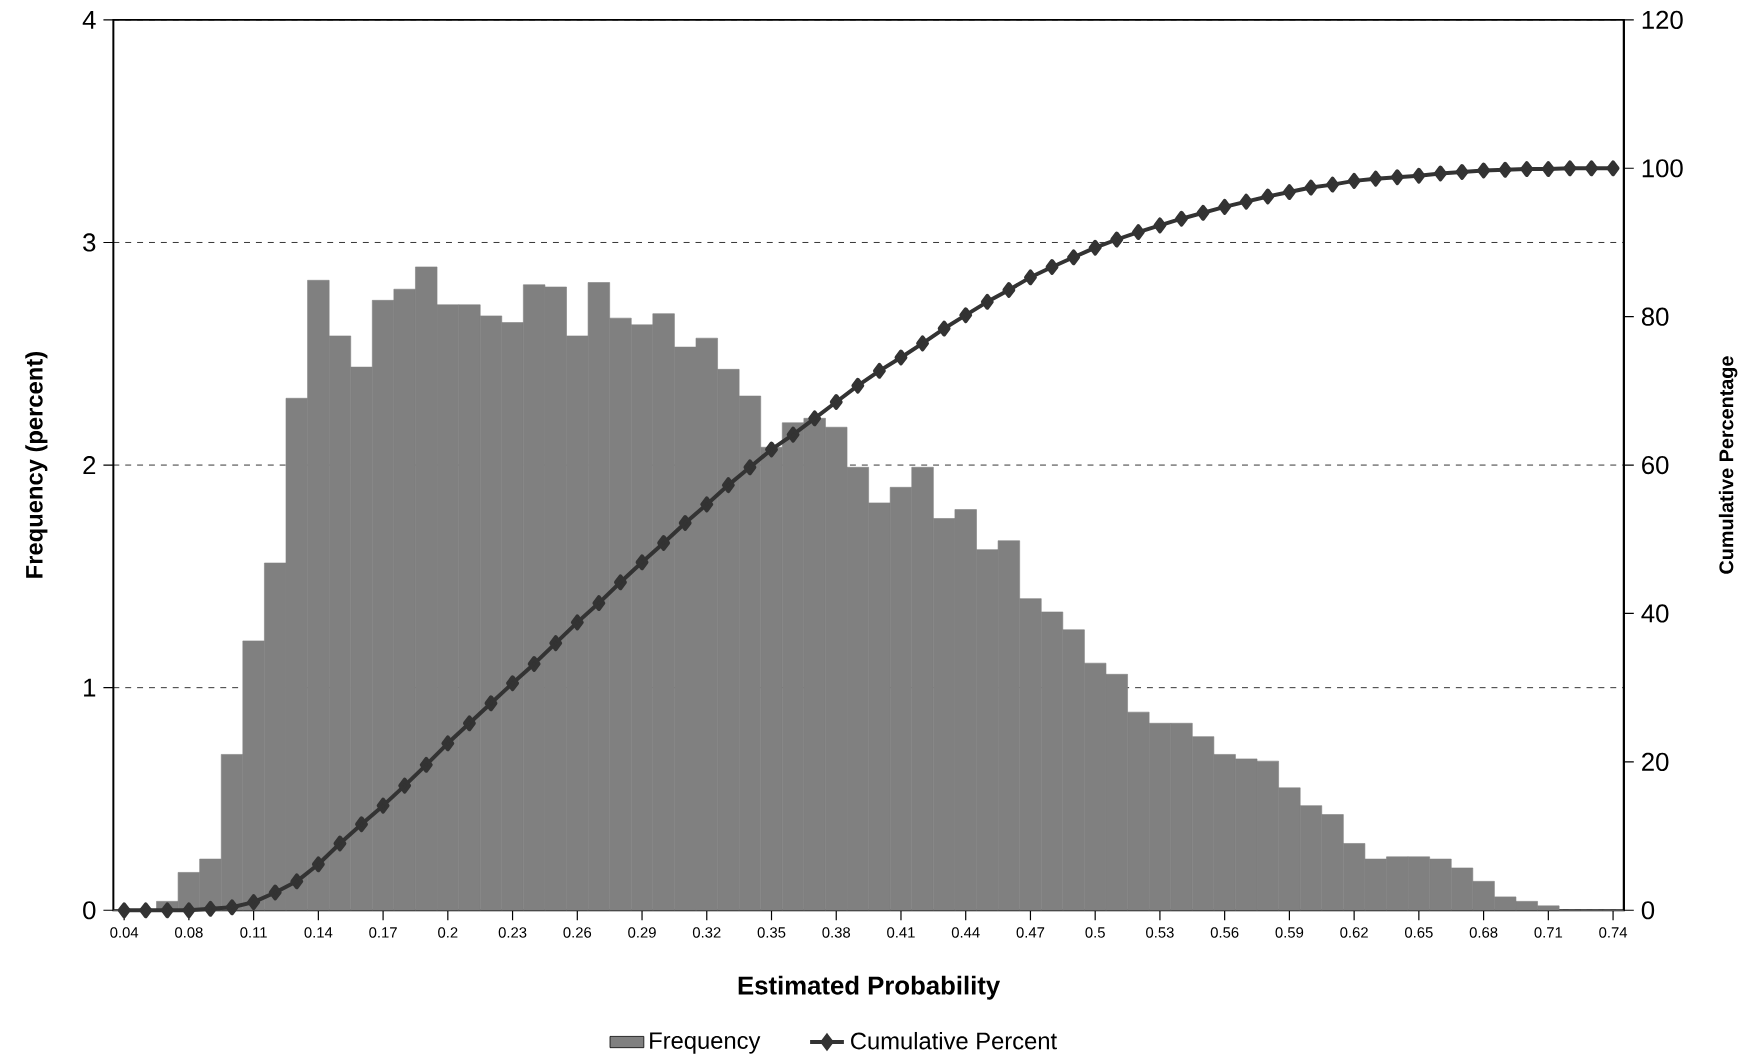 This screenshot has height=1061, width=1760. I want to click on y-tick-label: 3, so click(89, 242).